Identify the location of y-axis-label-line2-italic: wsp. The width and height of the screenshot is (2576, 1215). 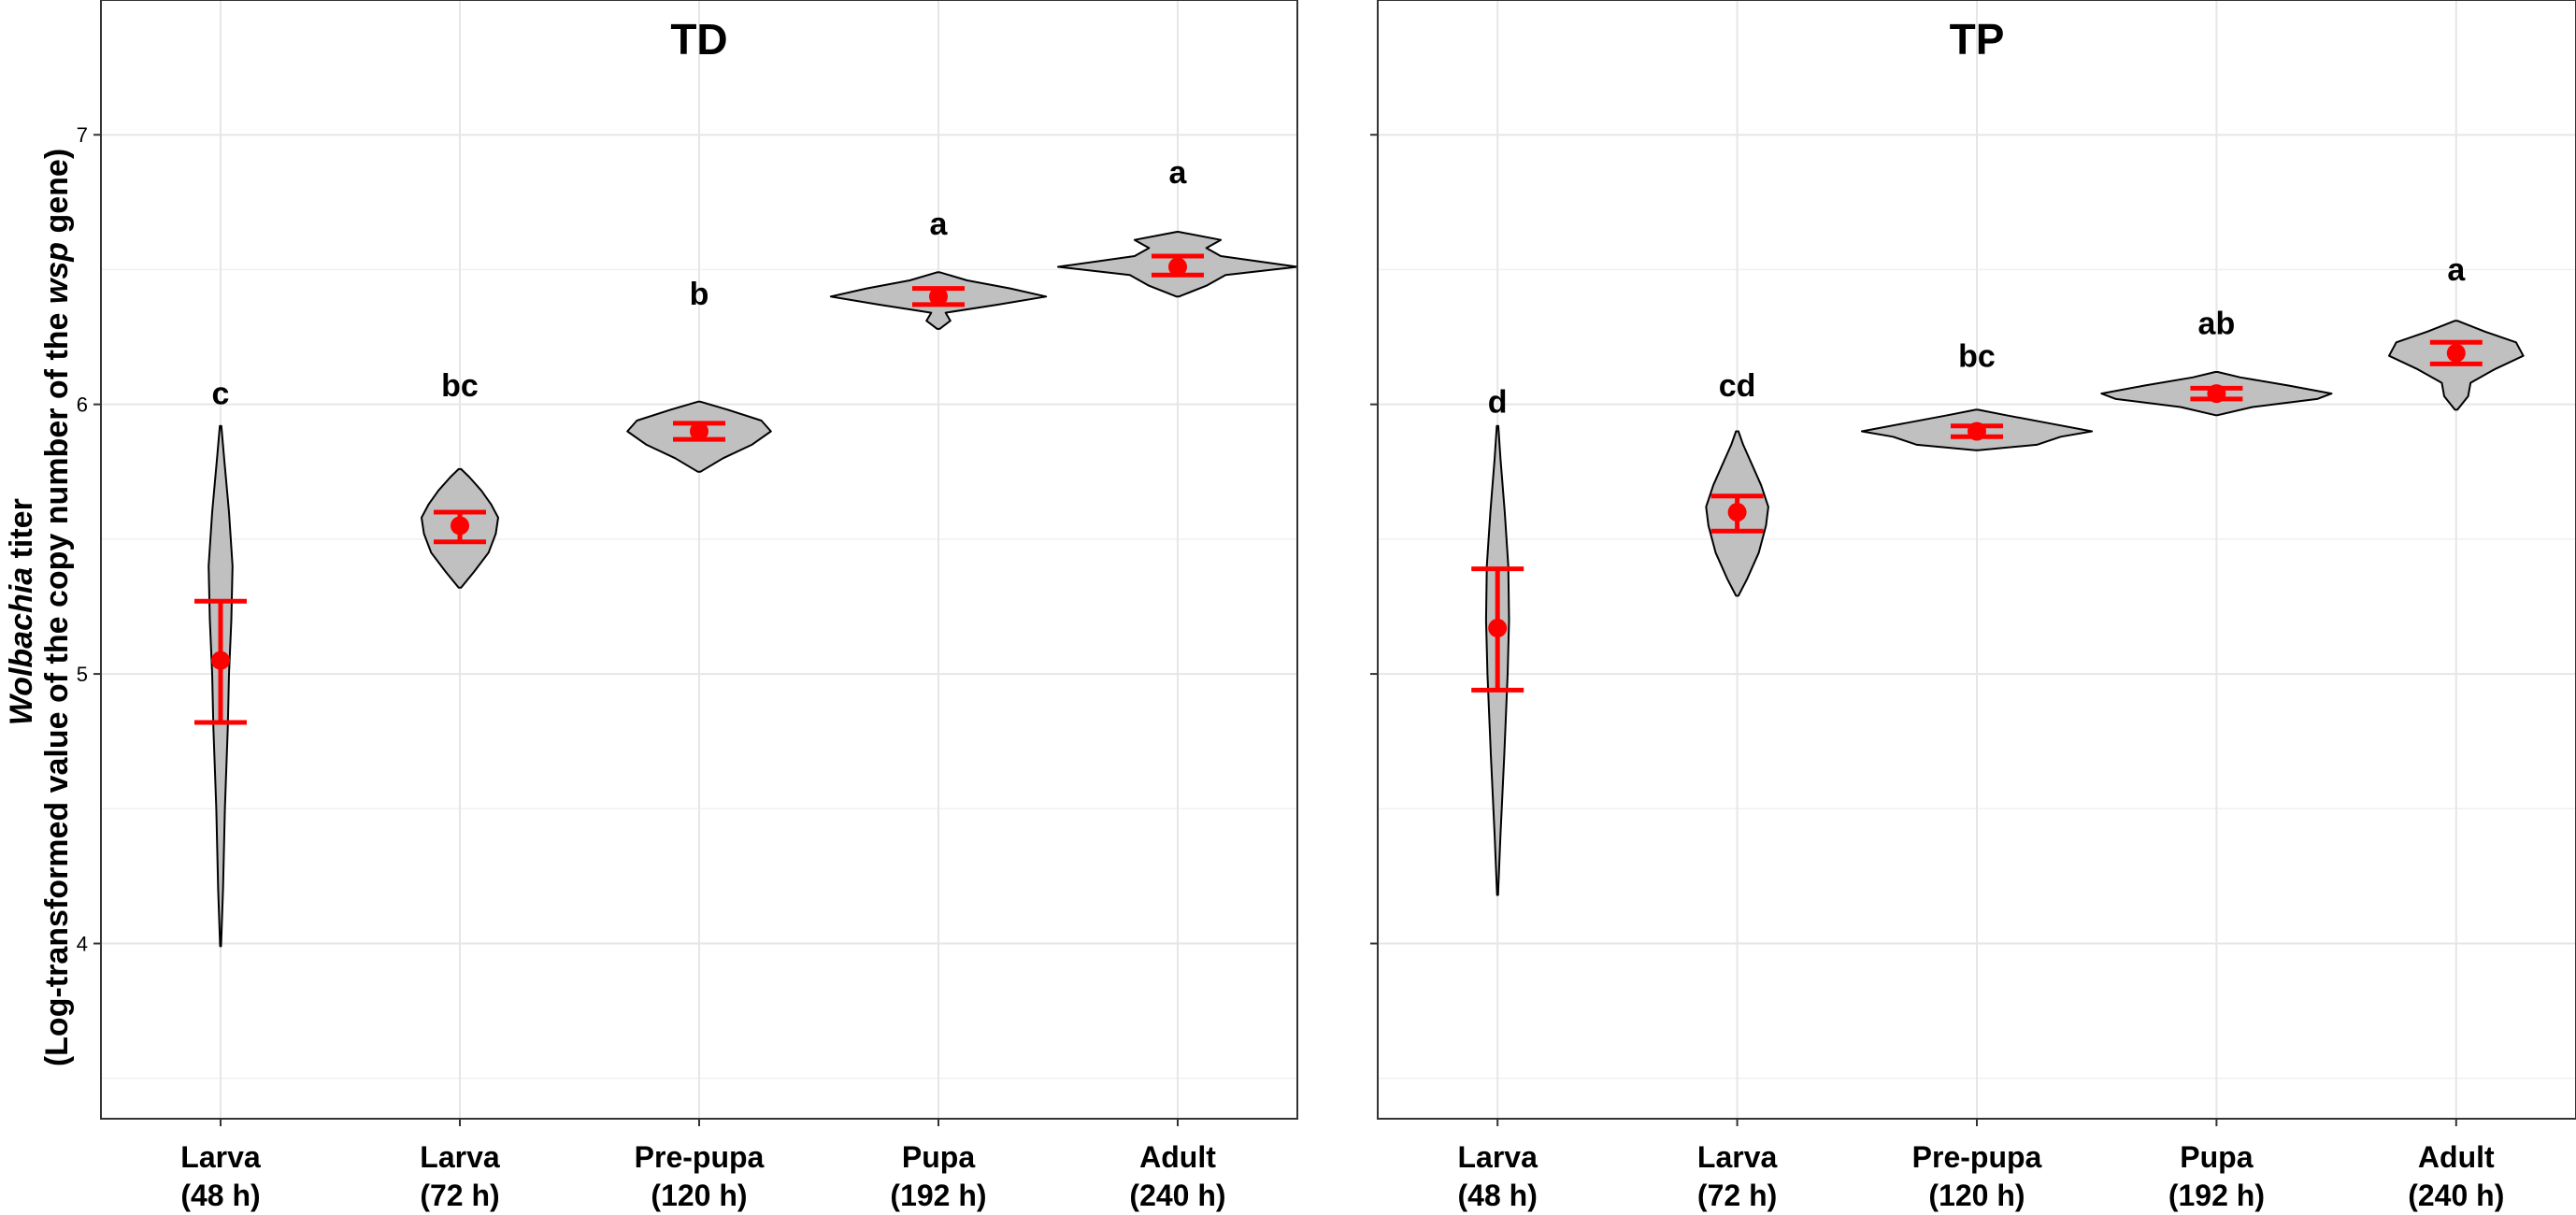
(57, 273).